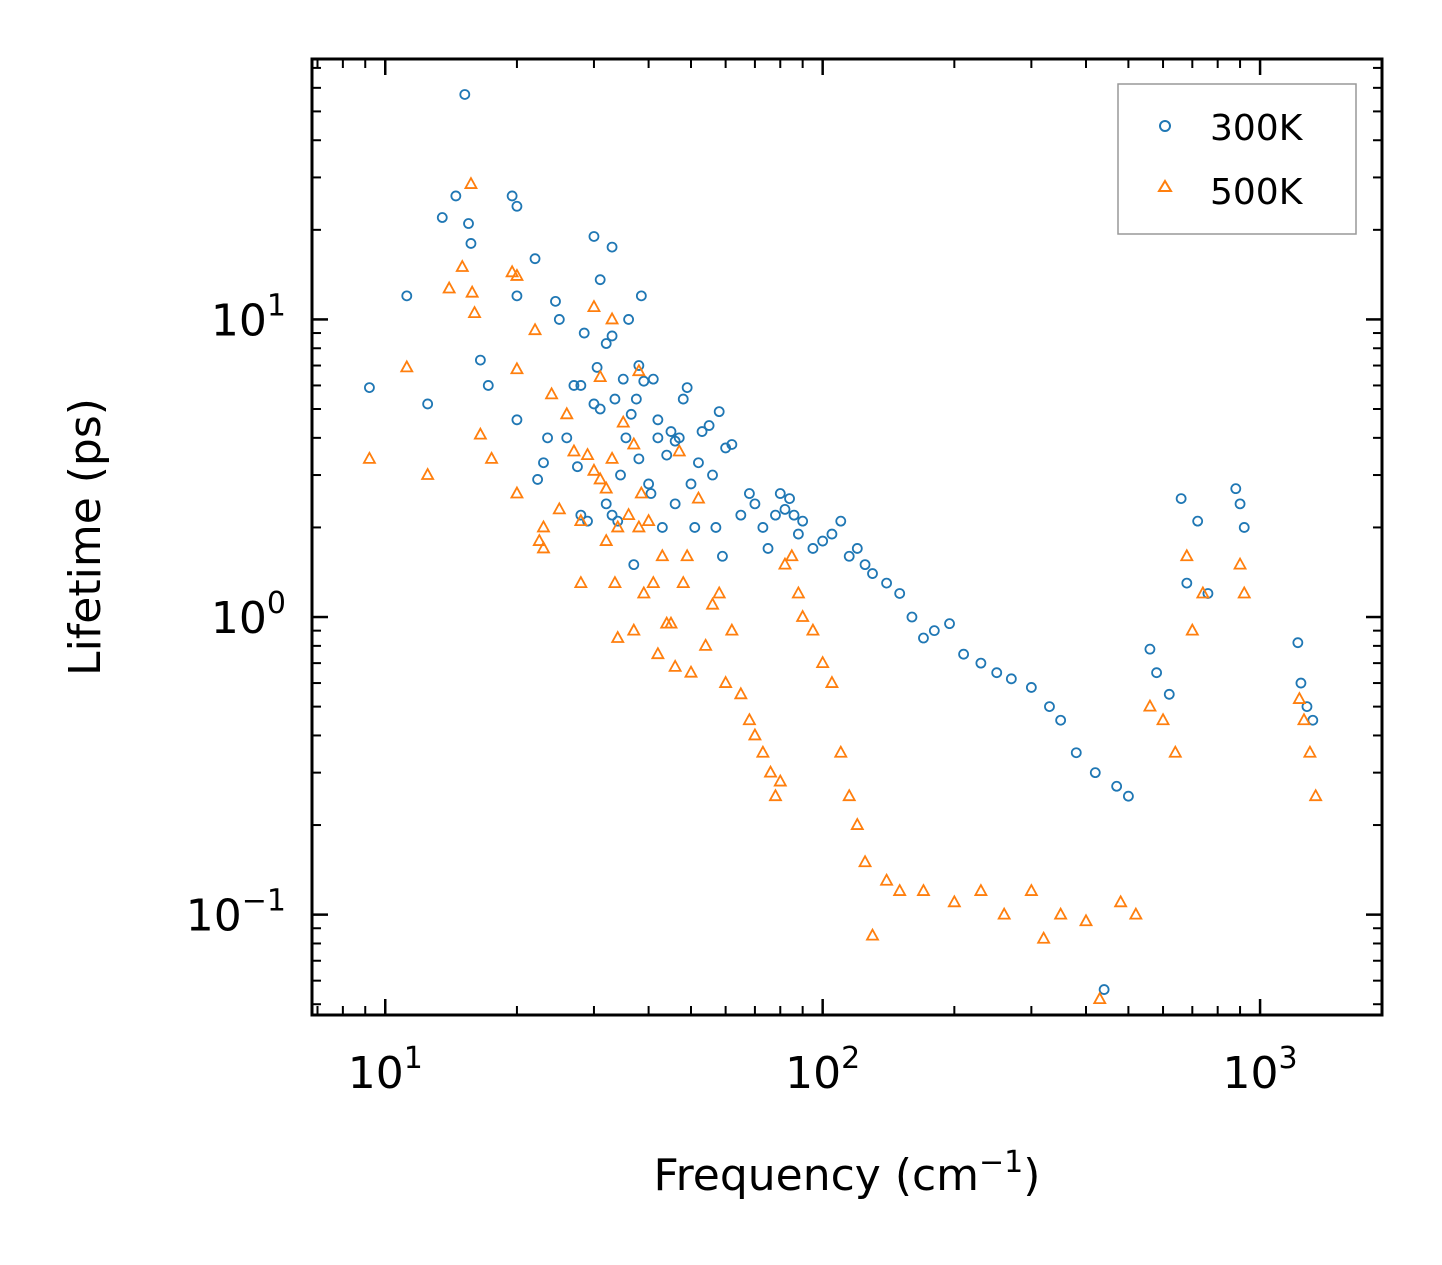  I want to click on y-tick-label: 10−1, so click(236, 913).